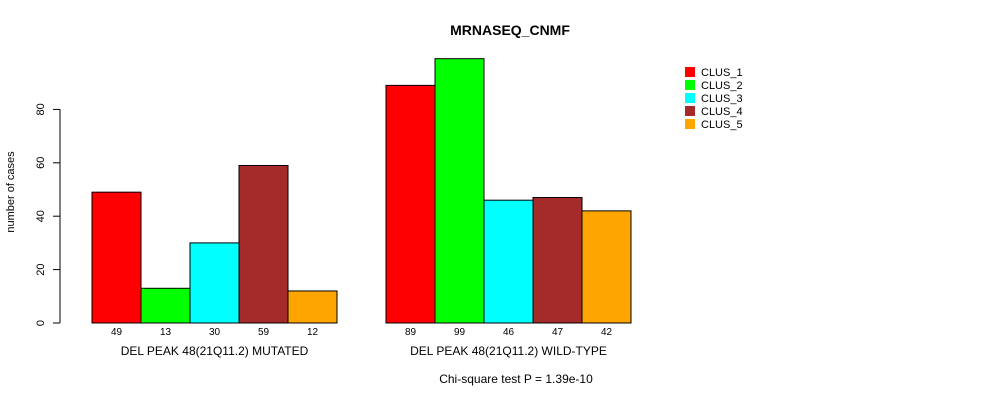 This screenshot has width=990, height=400. What do you see at coordinates (510, 30) in the screenshot?
I see `chart-title: MRNASEQ_CNMF` at bounding box center [510, 30].